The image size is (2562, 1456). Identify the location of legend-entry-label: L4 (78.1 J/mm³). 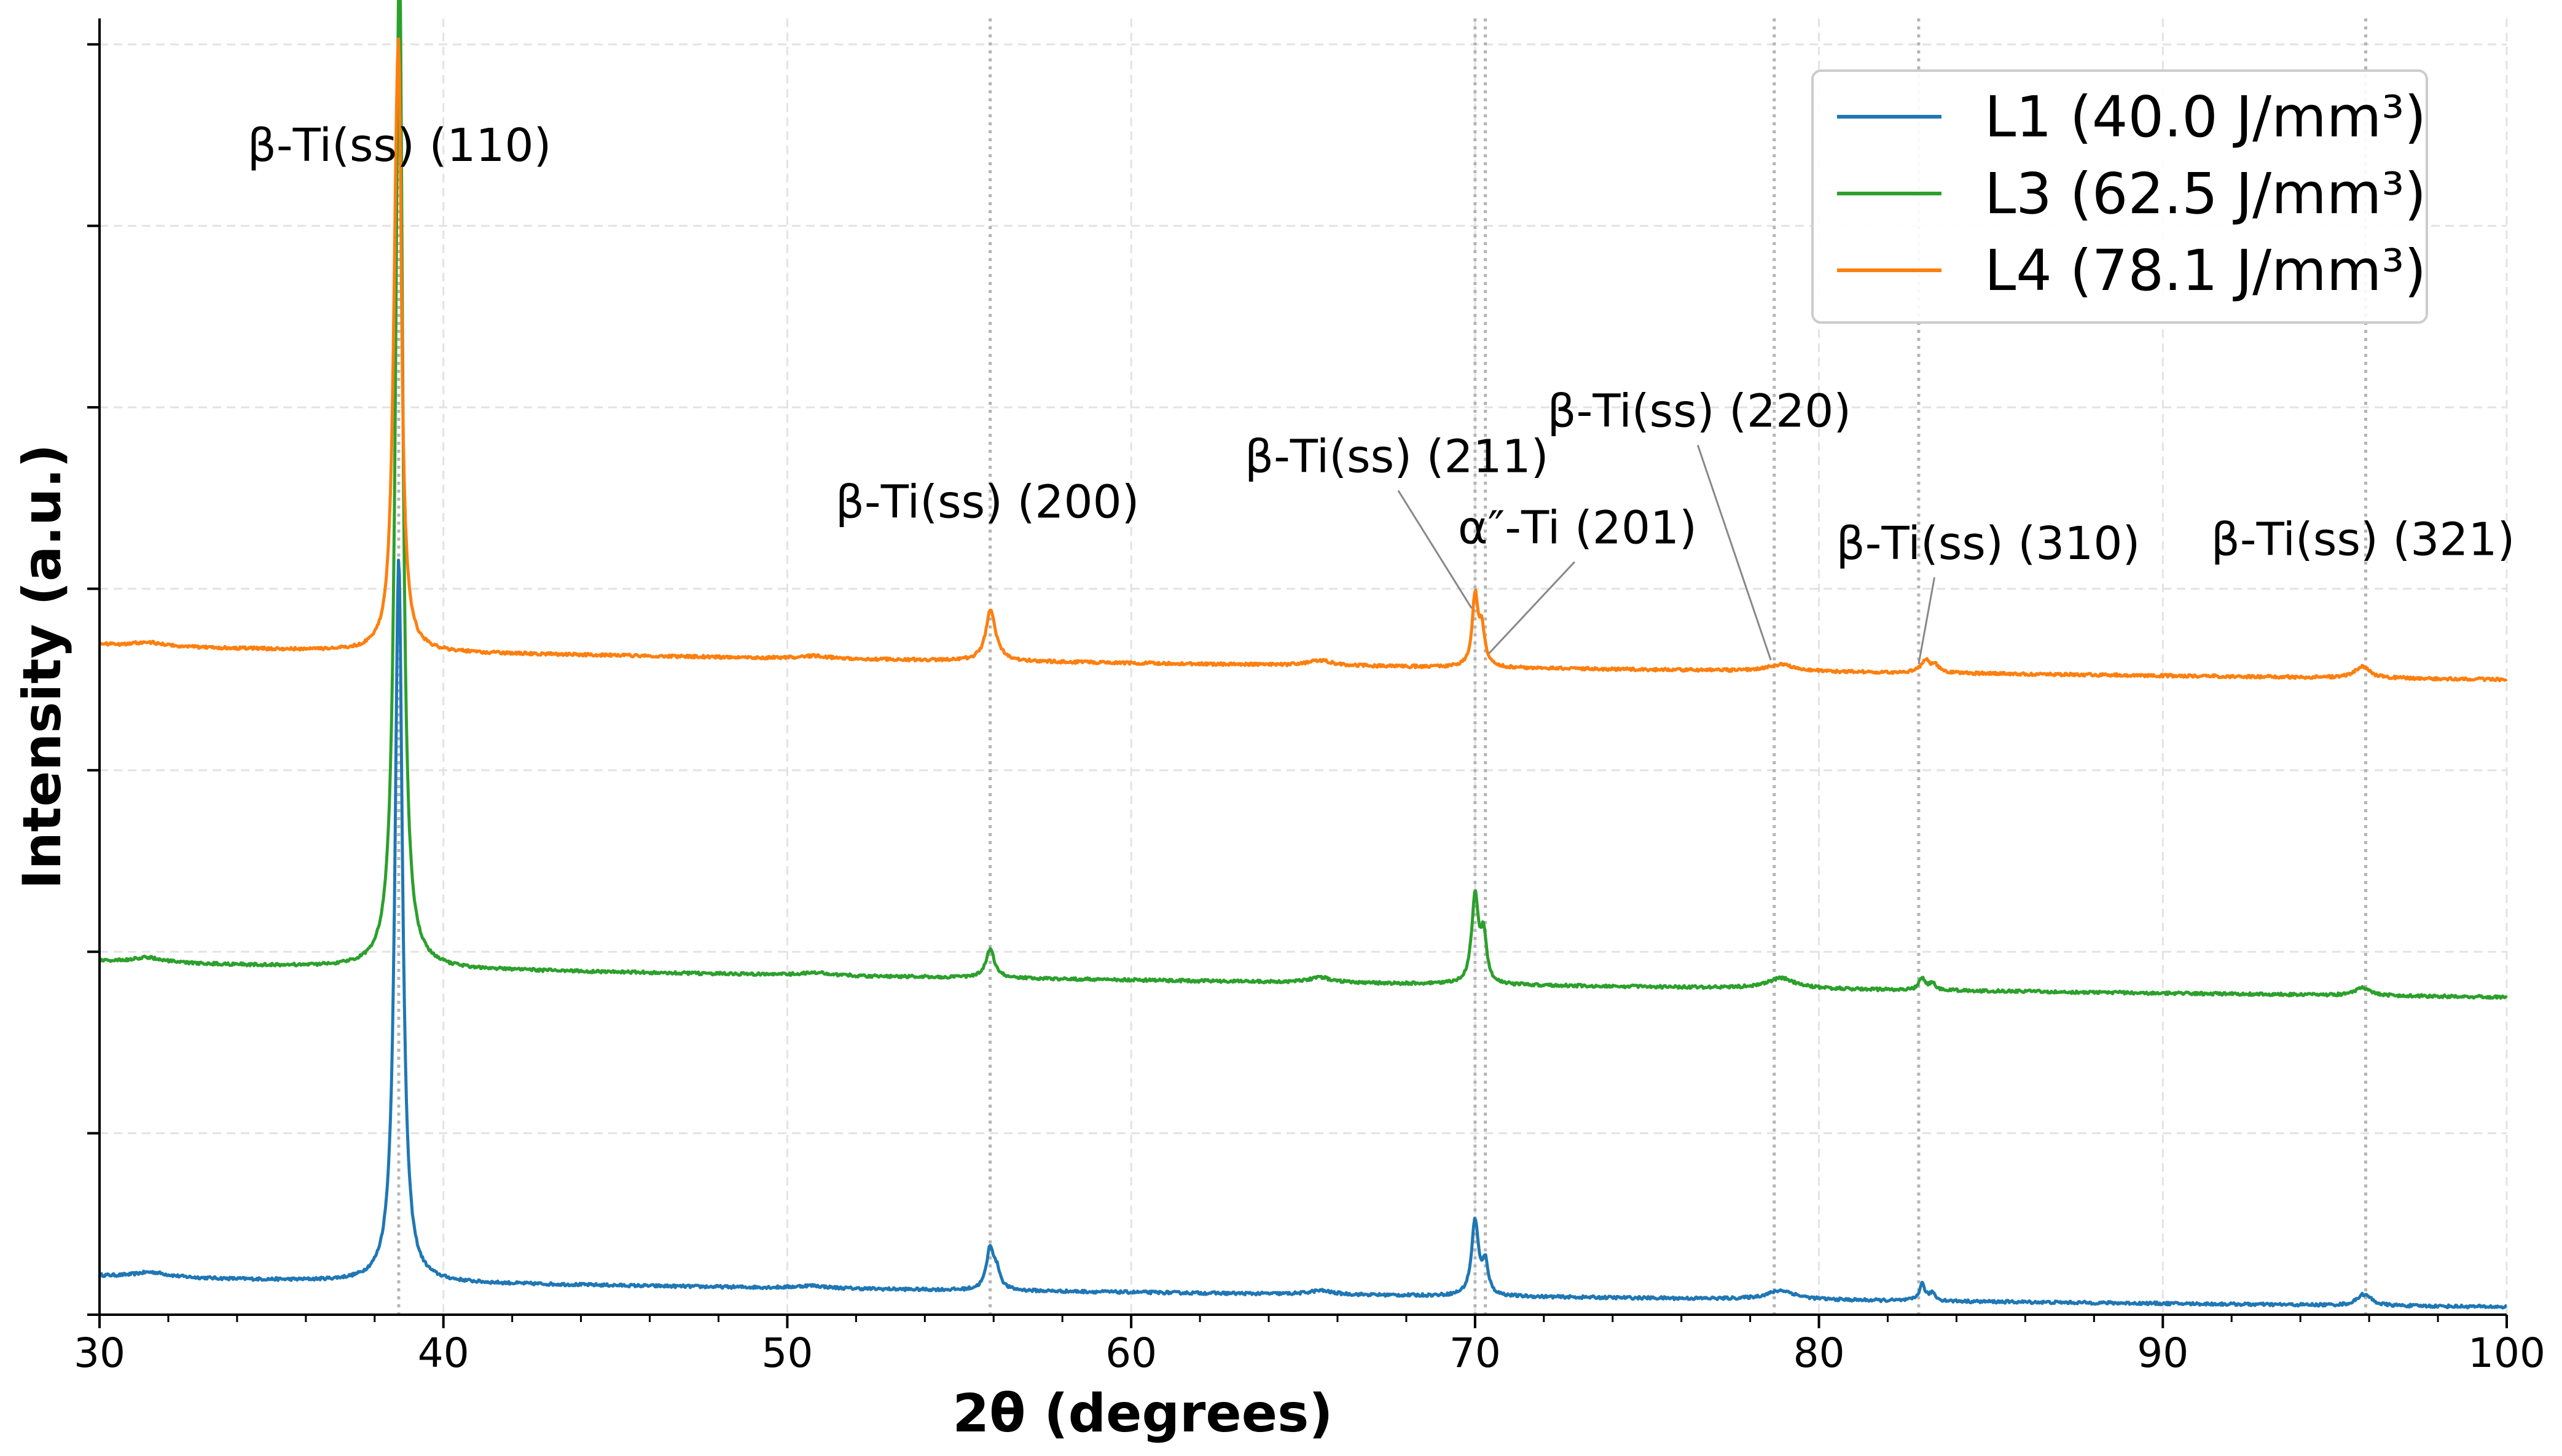
(2205, 270).